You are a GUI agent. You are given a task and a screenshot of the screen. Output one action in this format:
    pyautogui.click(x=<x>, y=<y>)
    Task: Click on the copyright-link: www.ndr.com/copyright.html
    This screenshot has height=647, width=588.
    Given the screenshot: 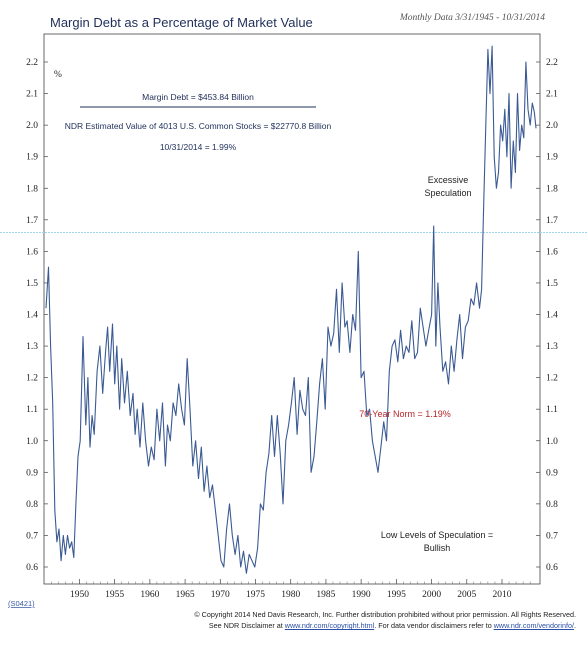 What is the action you would take?
    pyautogui.click(x=329, y=625)
    